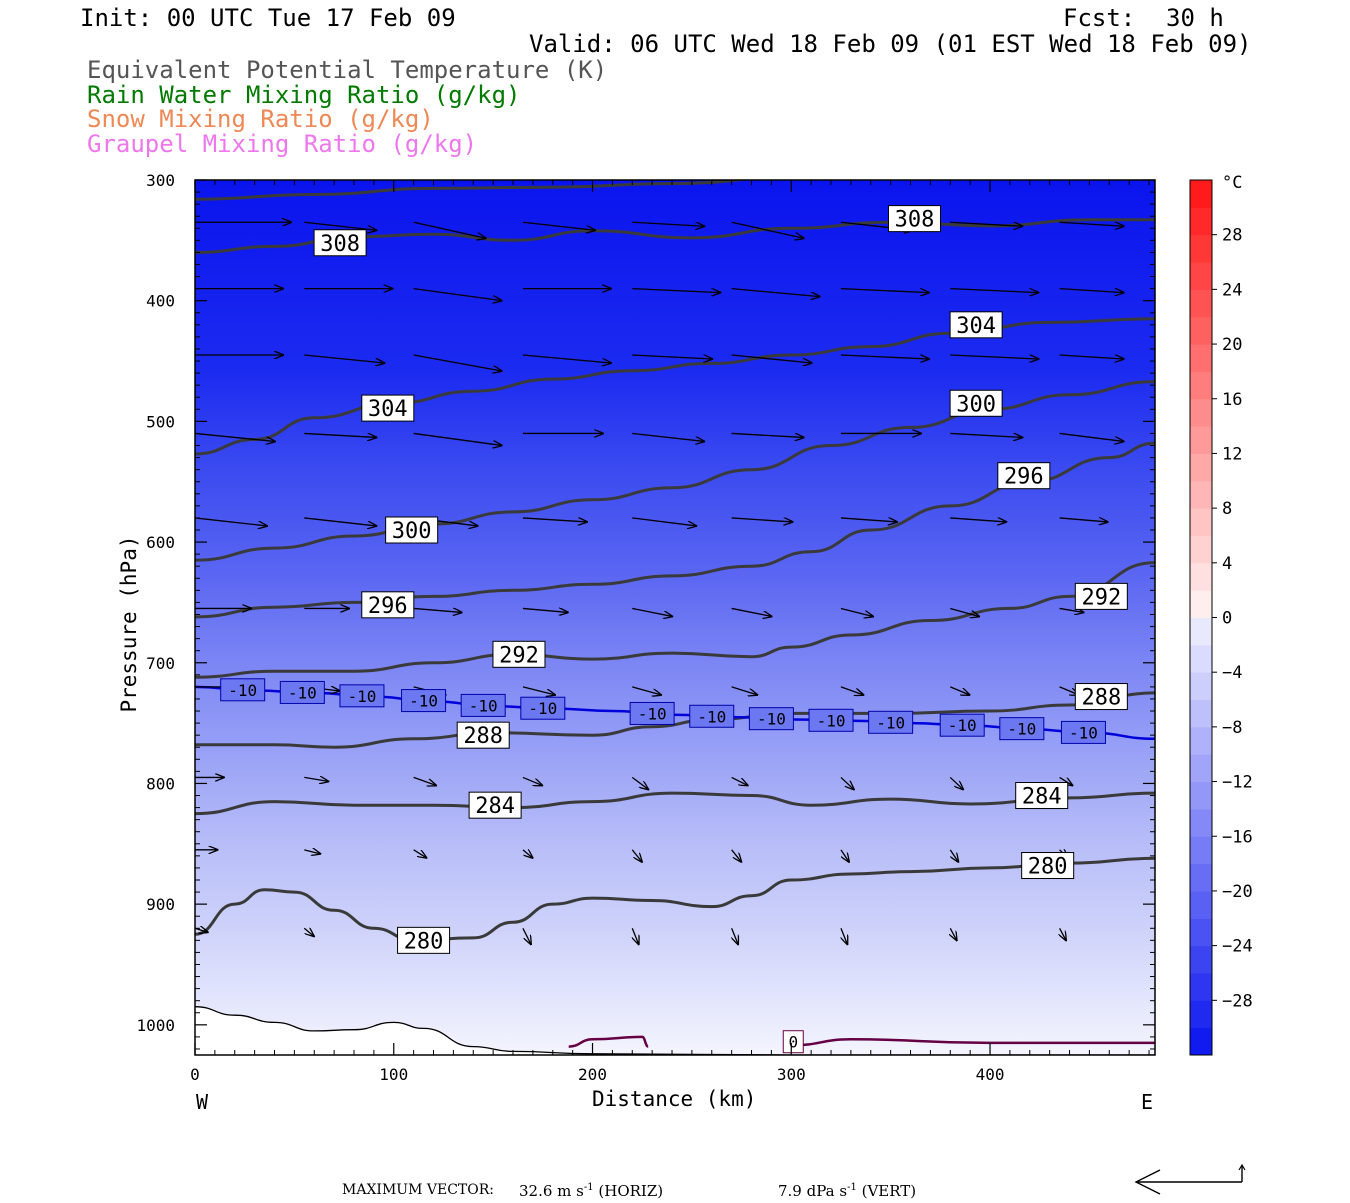  What do you see at coordinates (260, 119) in the screenshot?
I see `legend-snow: Snow Mixing Ratio (g/kg)` at bounding box center [260, 119].